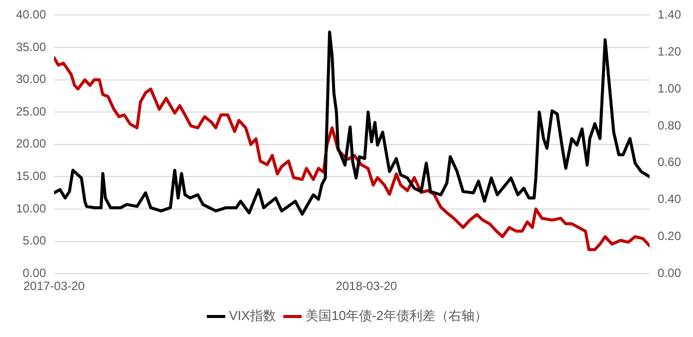 The height and width of the screenshot is (337, 693). I want to click on y2-tick-label: 1.20, so click(670, 51).